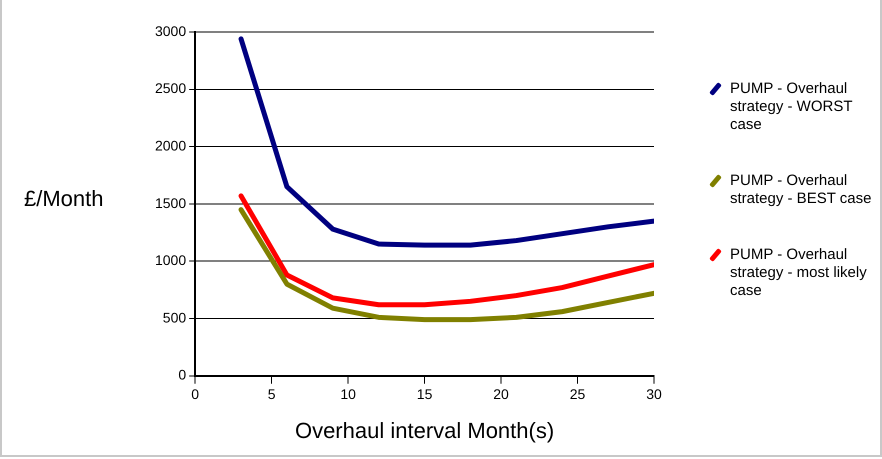 Image resolution: width=882 pixels, height=459 pixels. What do you see at coordinates (64, 199) in the screenshot?
I see `y-axis-title: £/Month` at bounding box center [64, 199].